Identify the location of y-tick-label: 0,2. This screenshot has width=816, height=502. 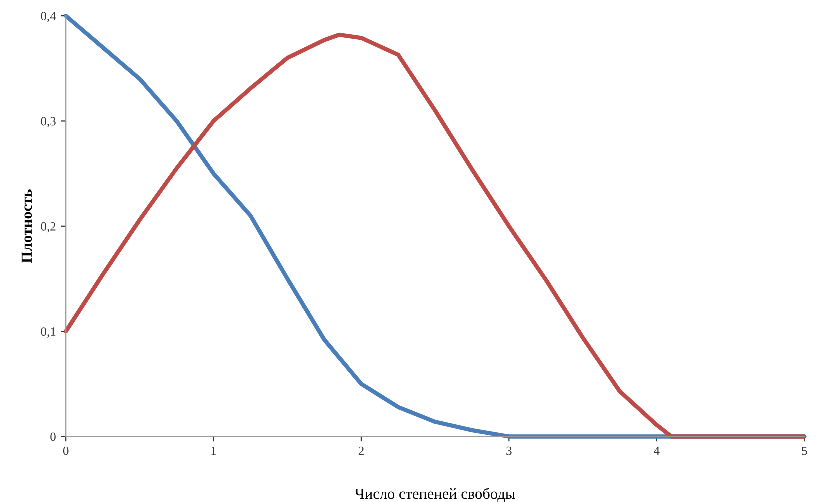
(48, 227).